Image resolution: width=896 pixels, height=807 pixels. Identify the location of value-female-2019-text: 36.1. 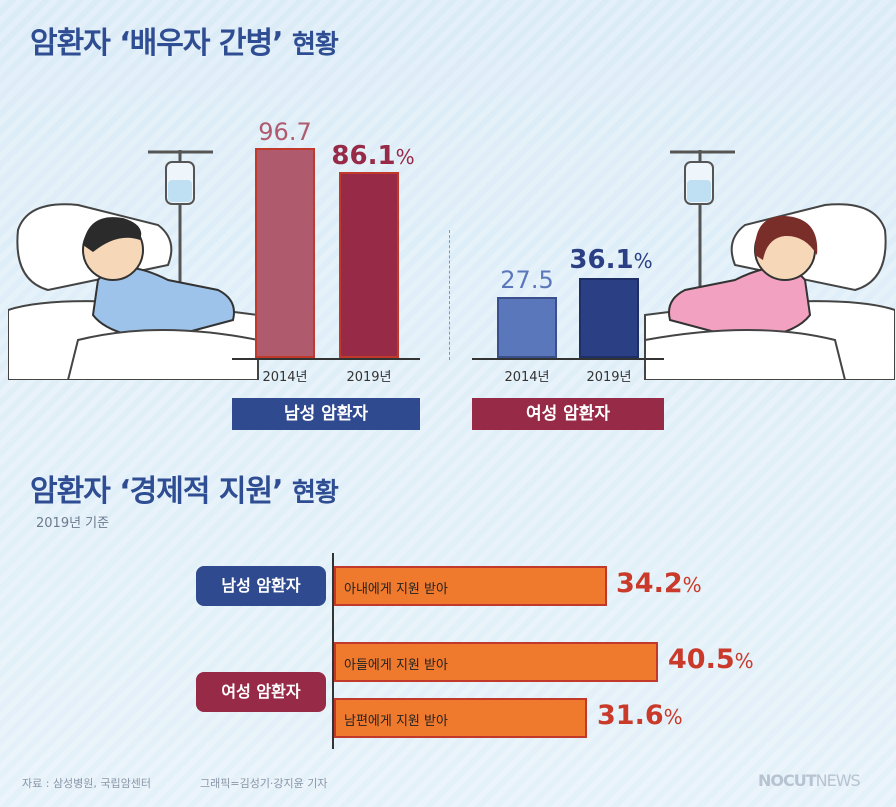
(601, 260).